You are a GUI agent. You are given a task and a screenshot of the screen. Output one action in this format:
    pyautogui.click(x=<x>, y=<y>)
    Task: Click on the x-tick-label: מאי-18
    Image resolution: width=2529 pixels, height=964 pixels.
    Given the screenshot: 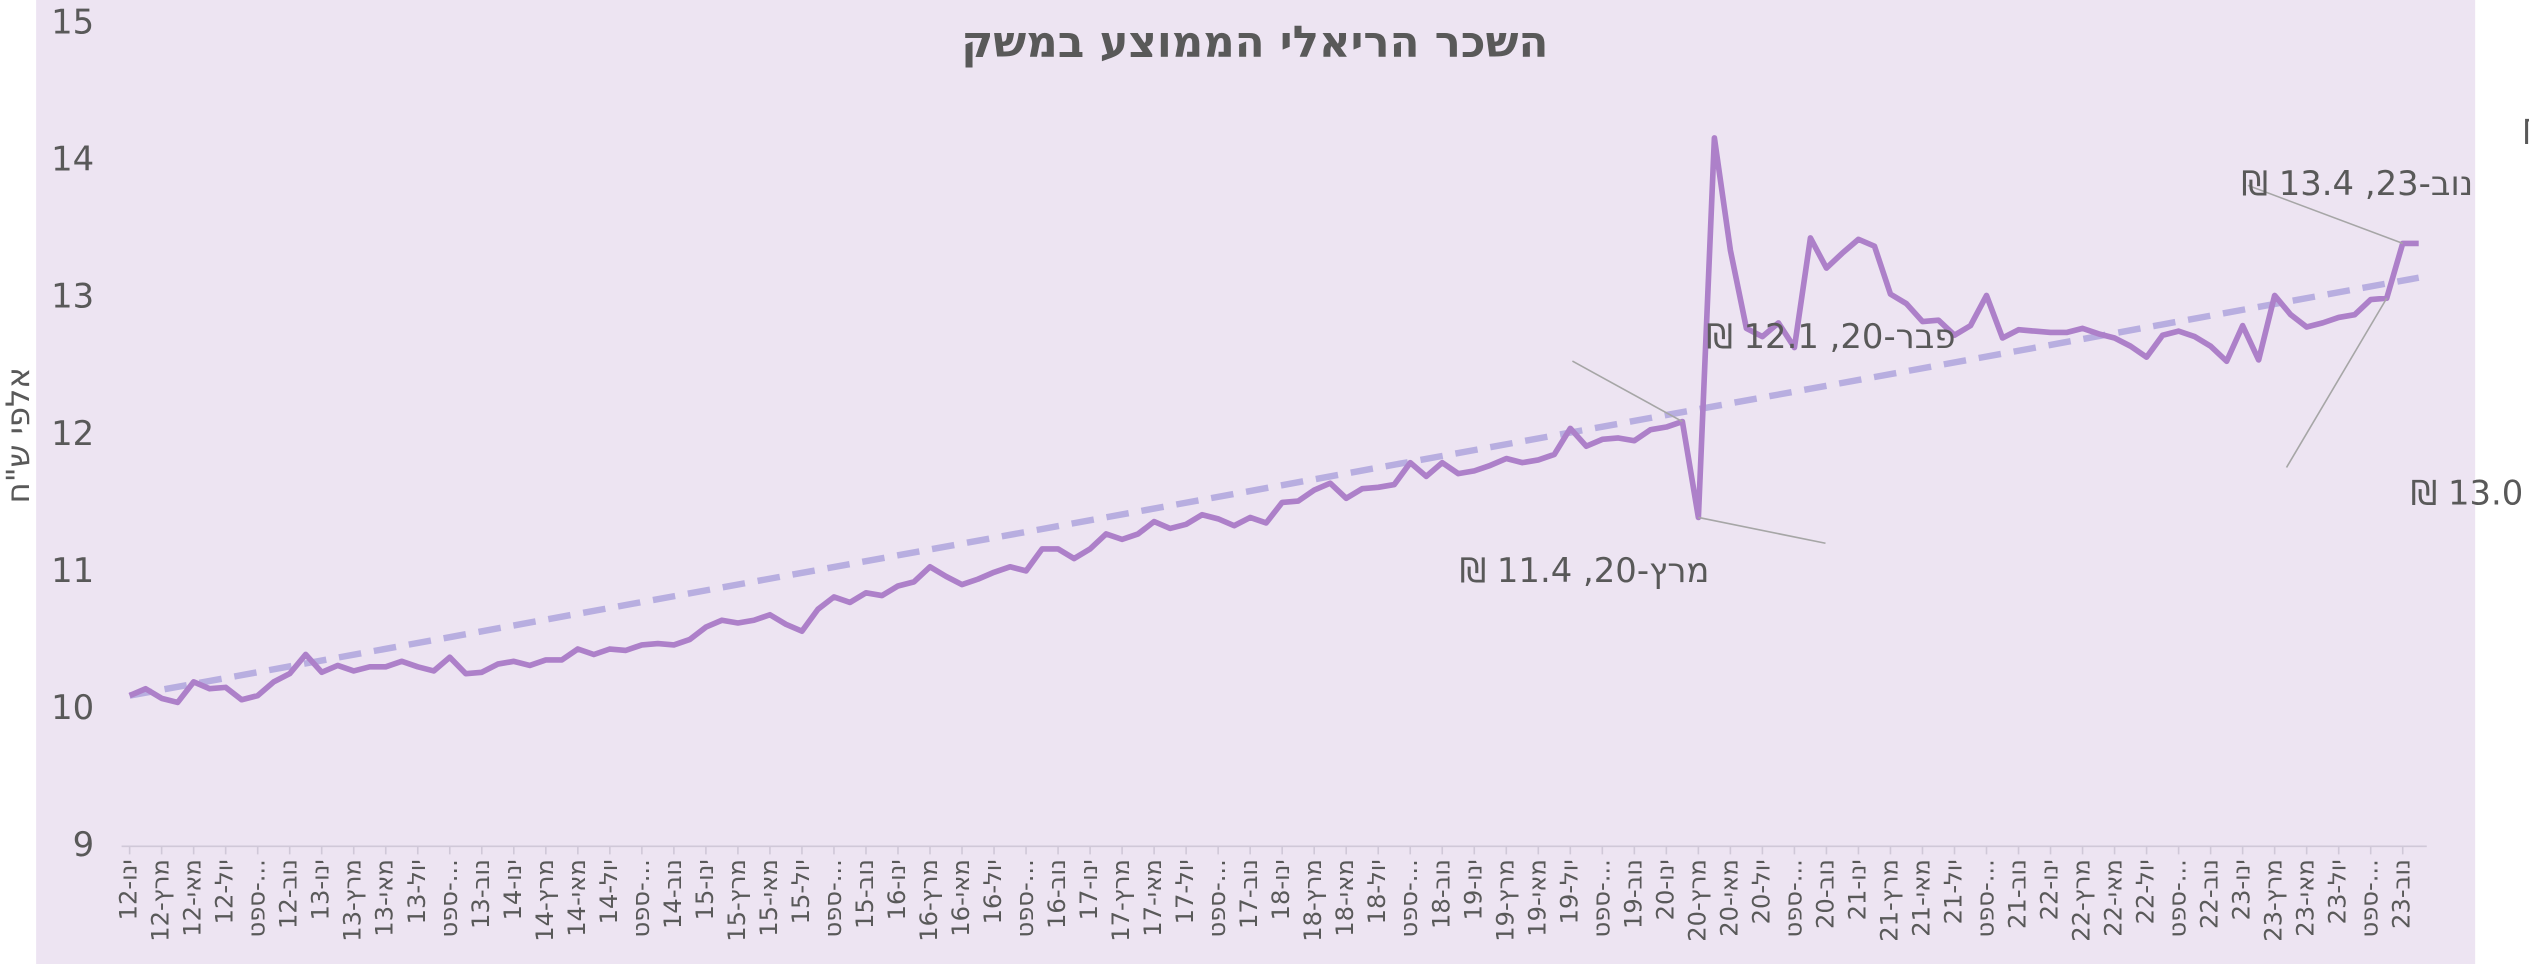 What is the action you would take?
    pyautogui.click(x=1345, y=897)
    